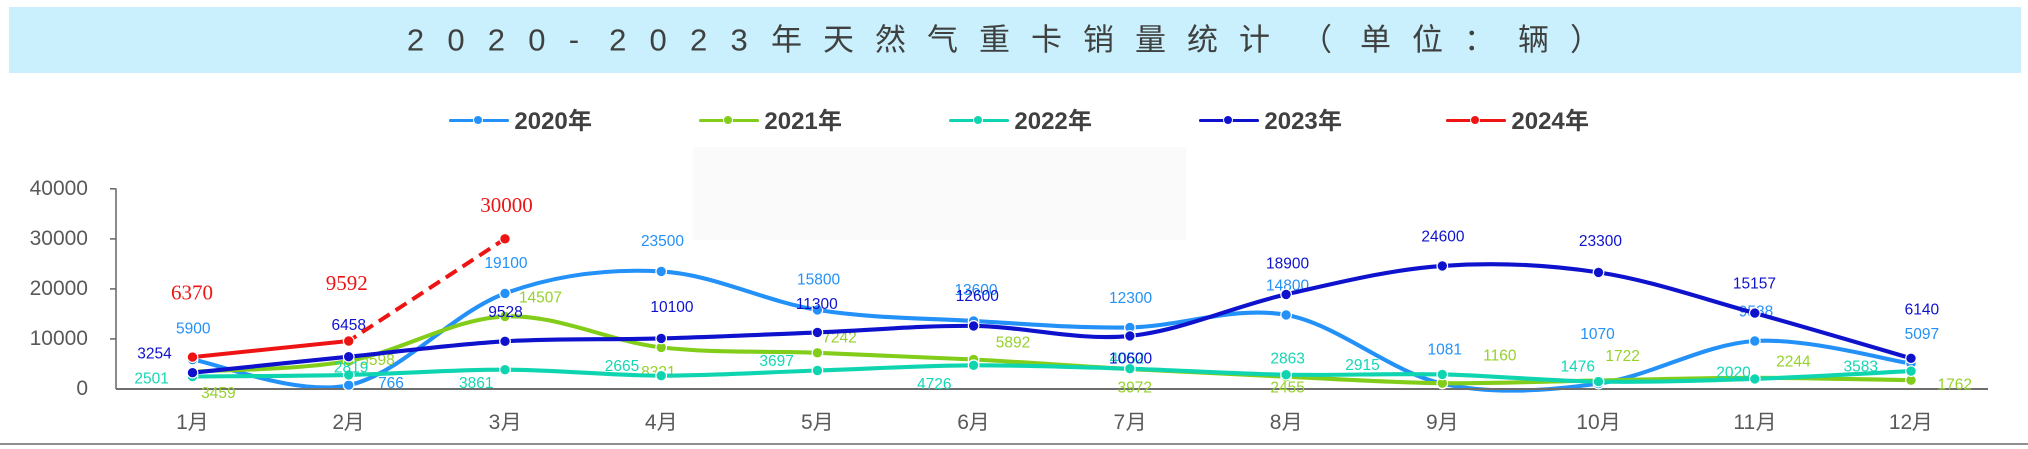 The image size is (2028, 449). I want to click on svg-text: 14507, so click(540, 297).